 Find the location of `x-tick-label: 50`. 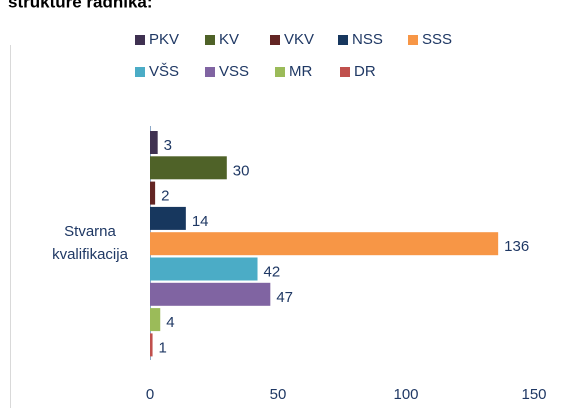

x-tick-label: 50 is located at coordinates (278, 394).